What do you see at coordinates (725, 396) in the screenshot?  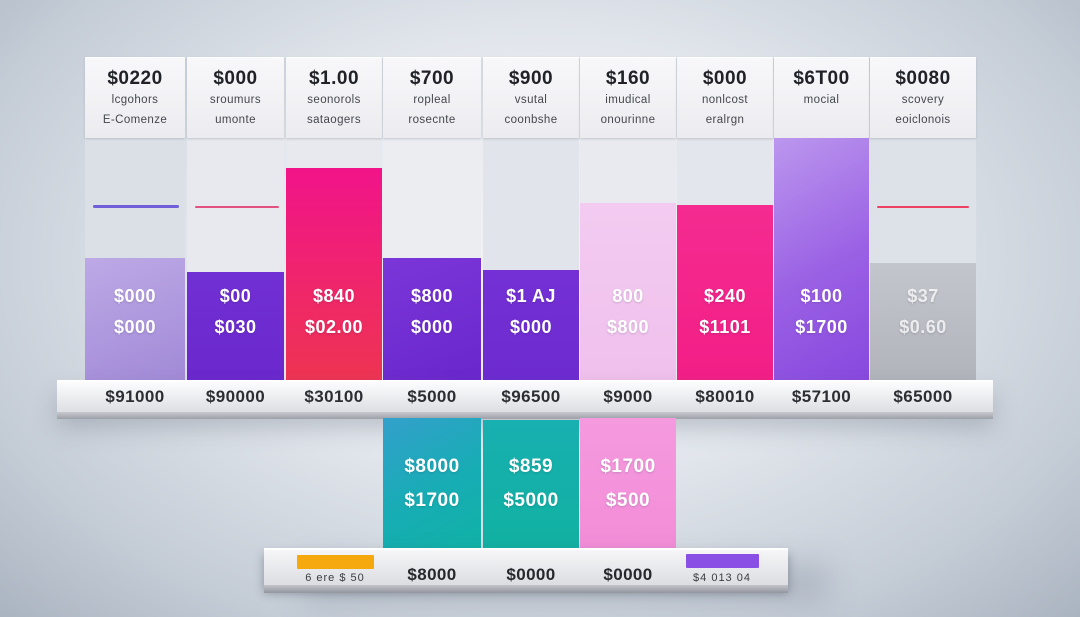 I see `shelf-value: $80010` at bounding box center [725, 396].